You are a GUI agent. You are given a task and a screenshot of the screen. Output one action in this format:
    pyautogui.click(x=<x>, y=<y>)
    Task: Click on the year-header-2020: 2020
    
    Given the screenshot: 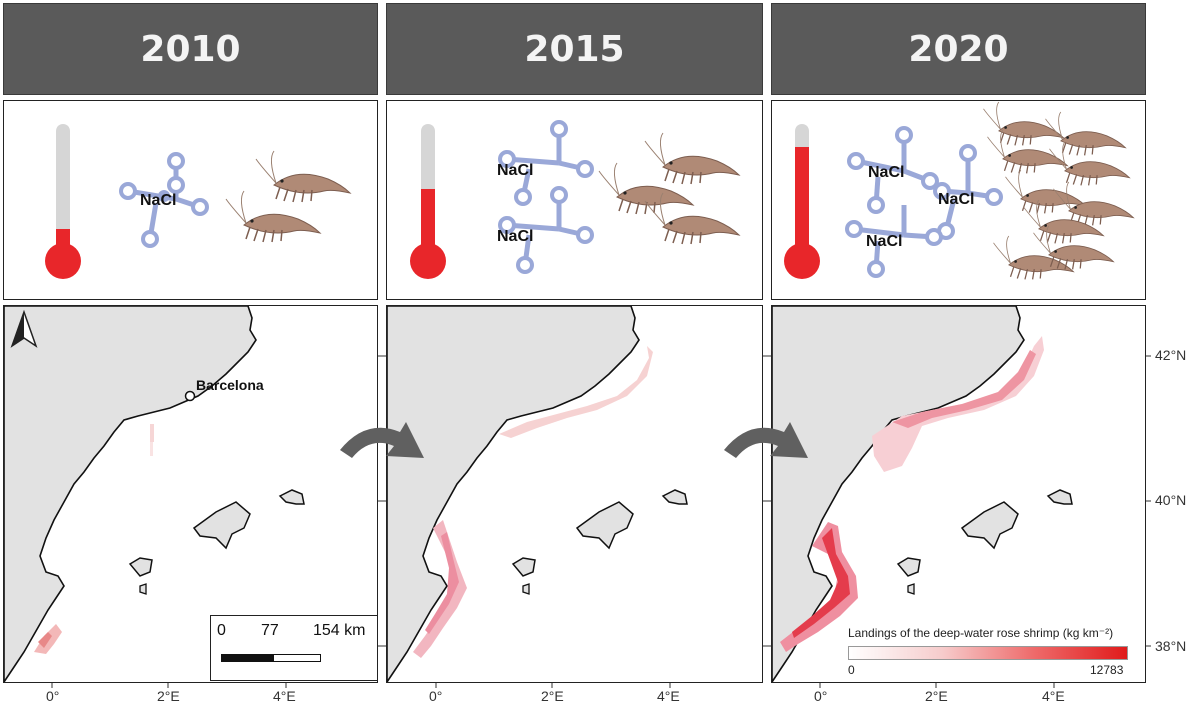 What is the action you would take?
    pyautogui.click(x=958, y=49)
    